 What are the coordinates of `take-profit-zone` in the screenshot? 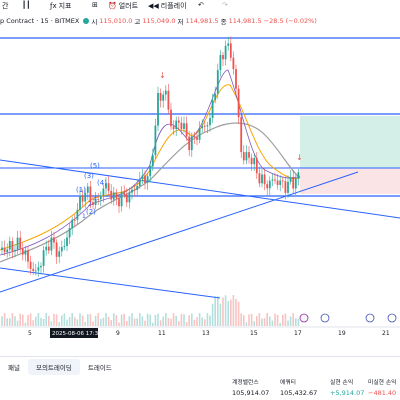 It's located at (350, 142).